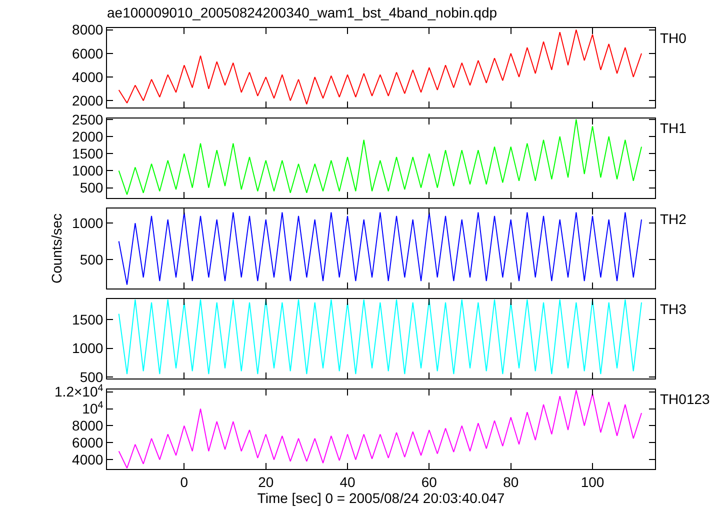 The height and width of the screenshot is (516, 717). I want to click on series-label: TH1, so click(673, 128).